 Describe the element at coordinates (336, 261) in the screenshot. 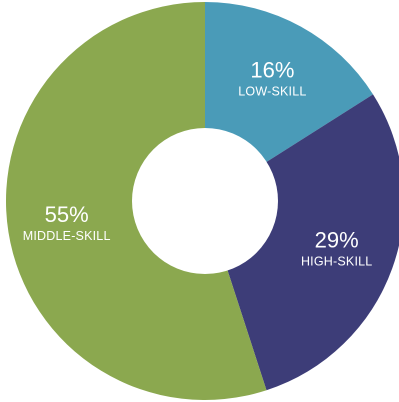

I see `slice-label-high-skill: HIGH-SKILL` at that location.